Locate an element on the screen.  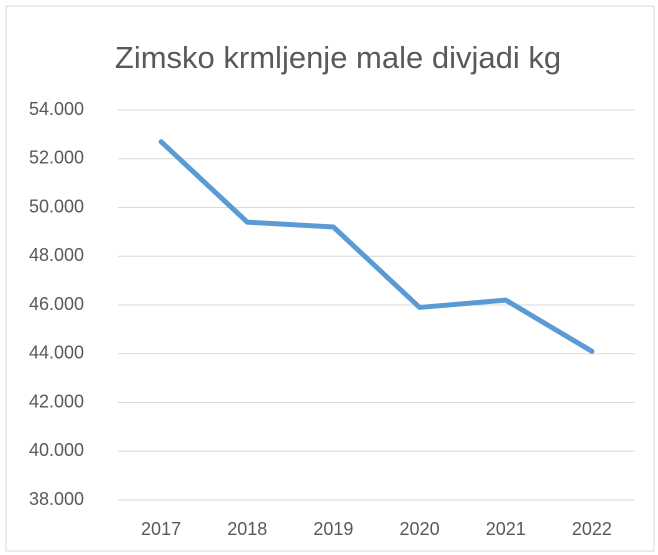
y-tick-label: 52.000 is located at coordinates (56, 158).